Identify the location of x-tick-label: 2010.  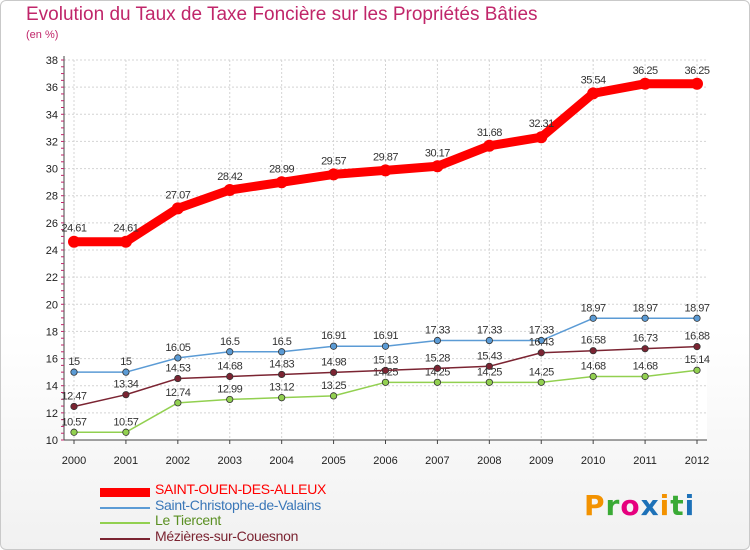
(593, 461).